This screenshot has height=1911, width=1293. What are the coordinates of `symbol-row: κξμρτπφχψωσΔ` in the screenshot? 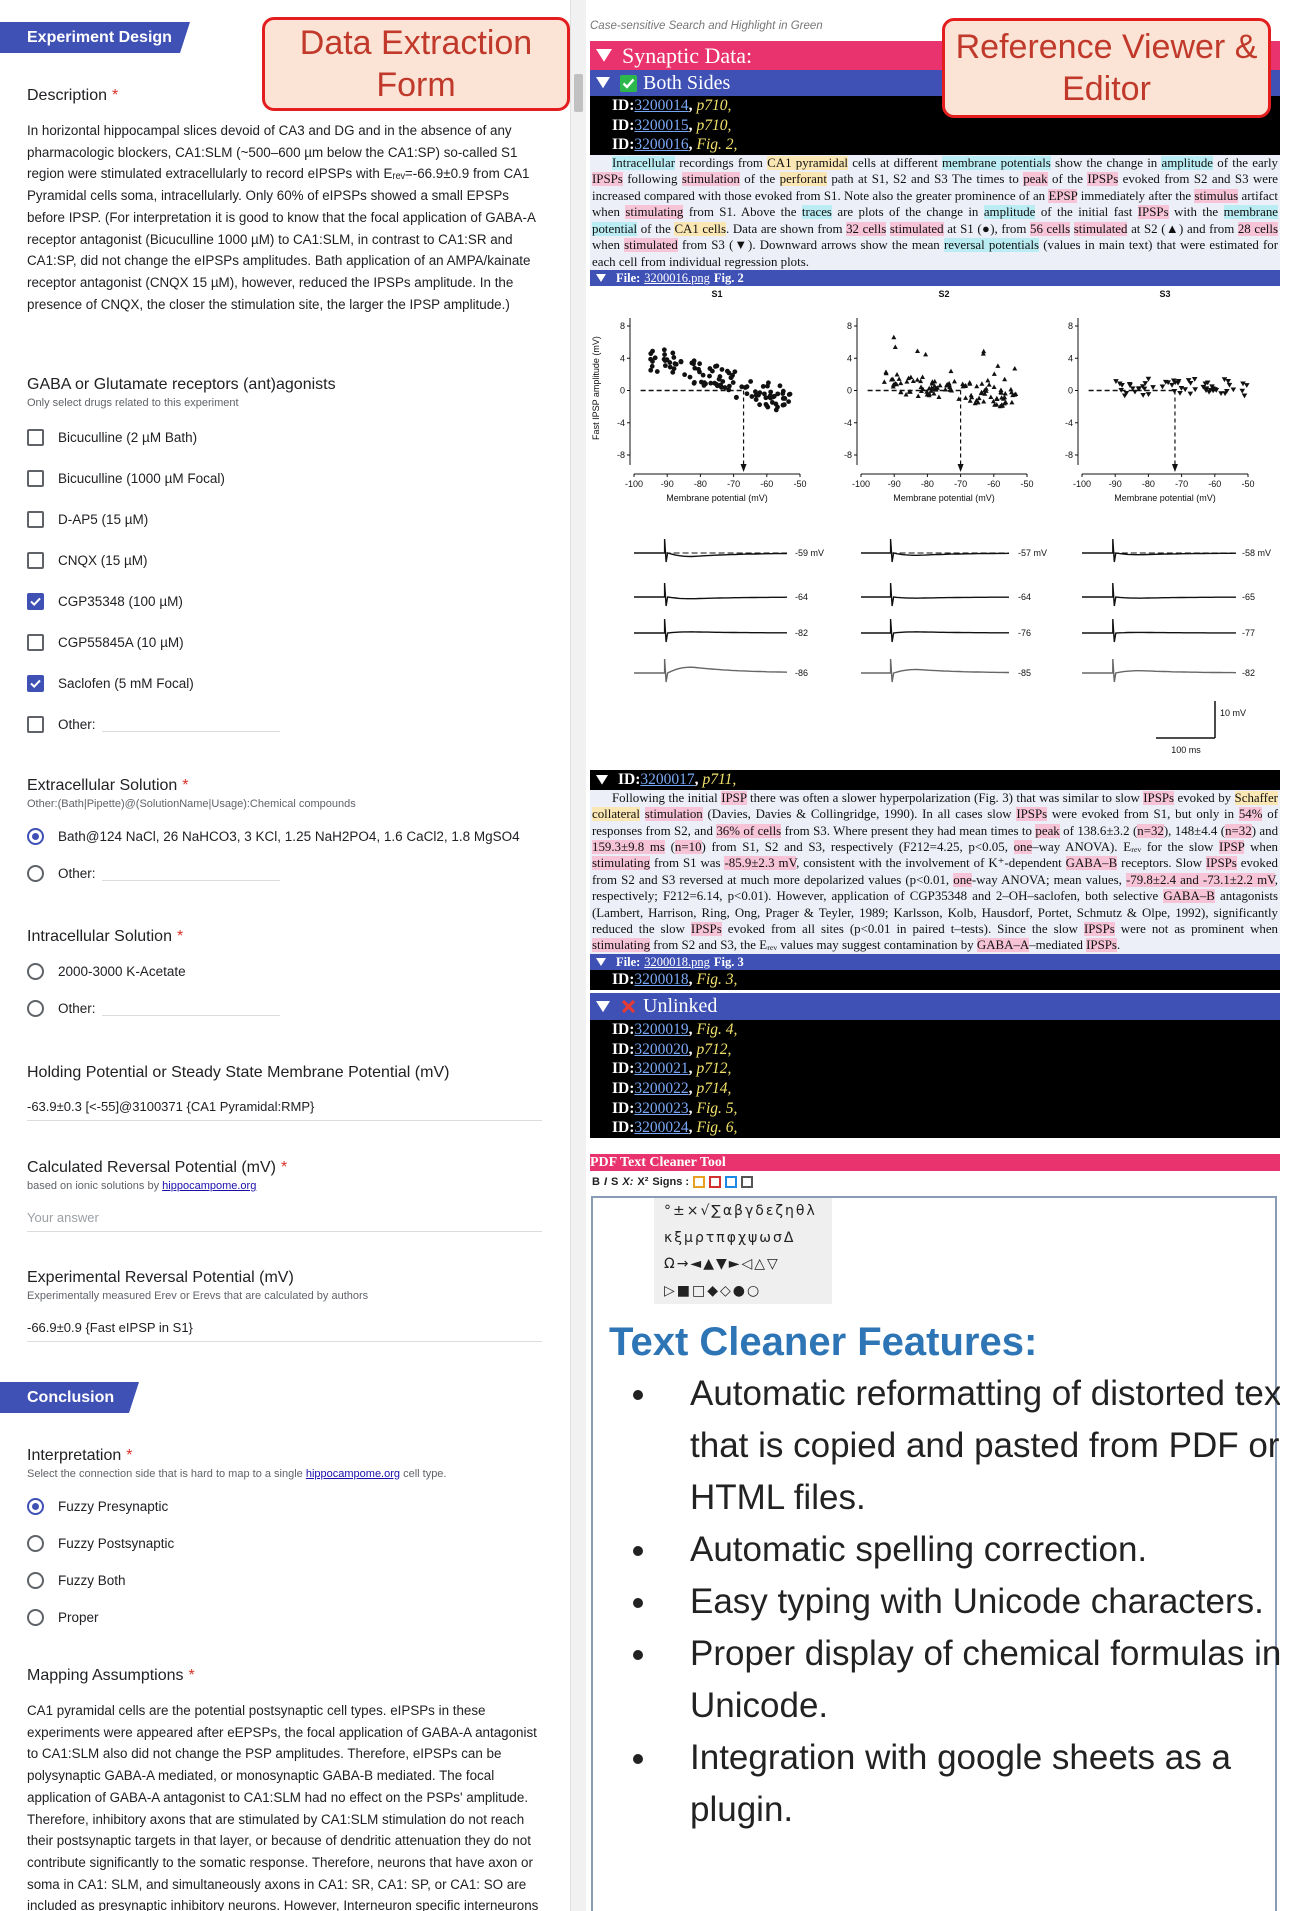 It's located at (730, 1237).